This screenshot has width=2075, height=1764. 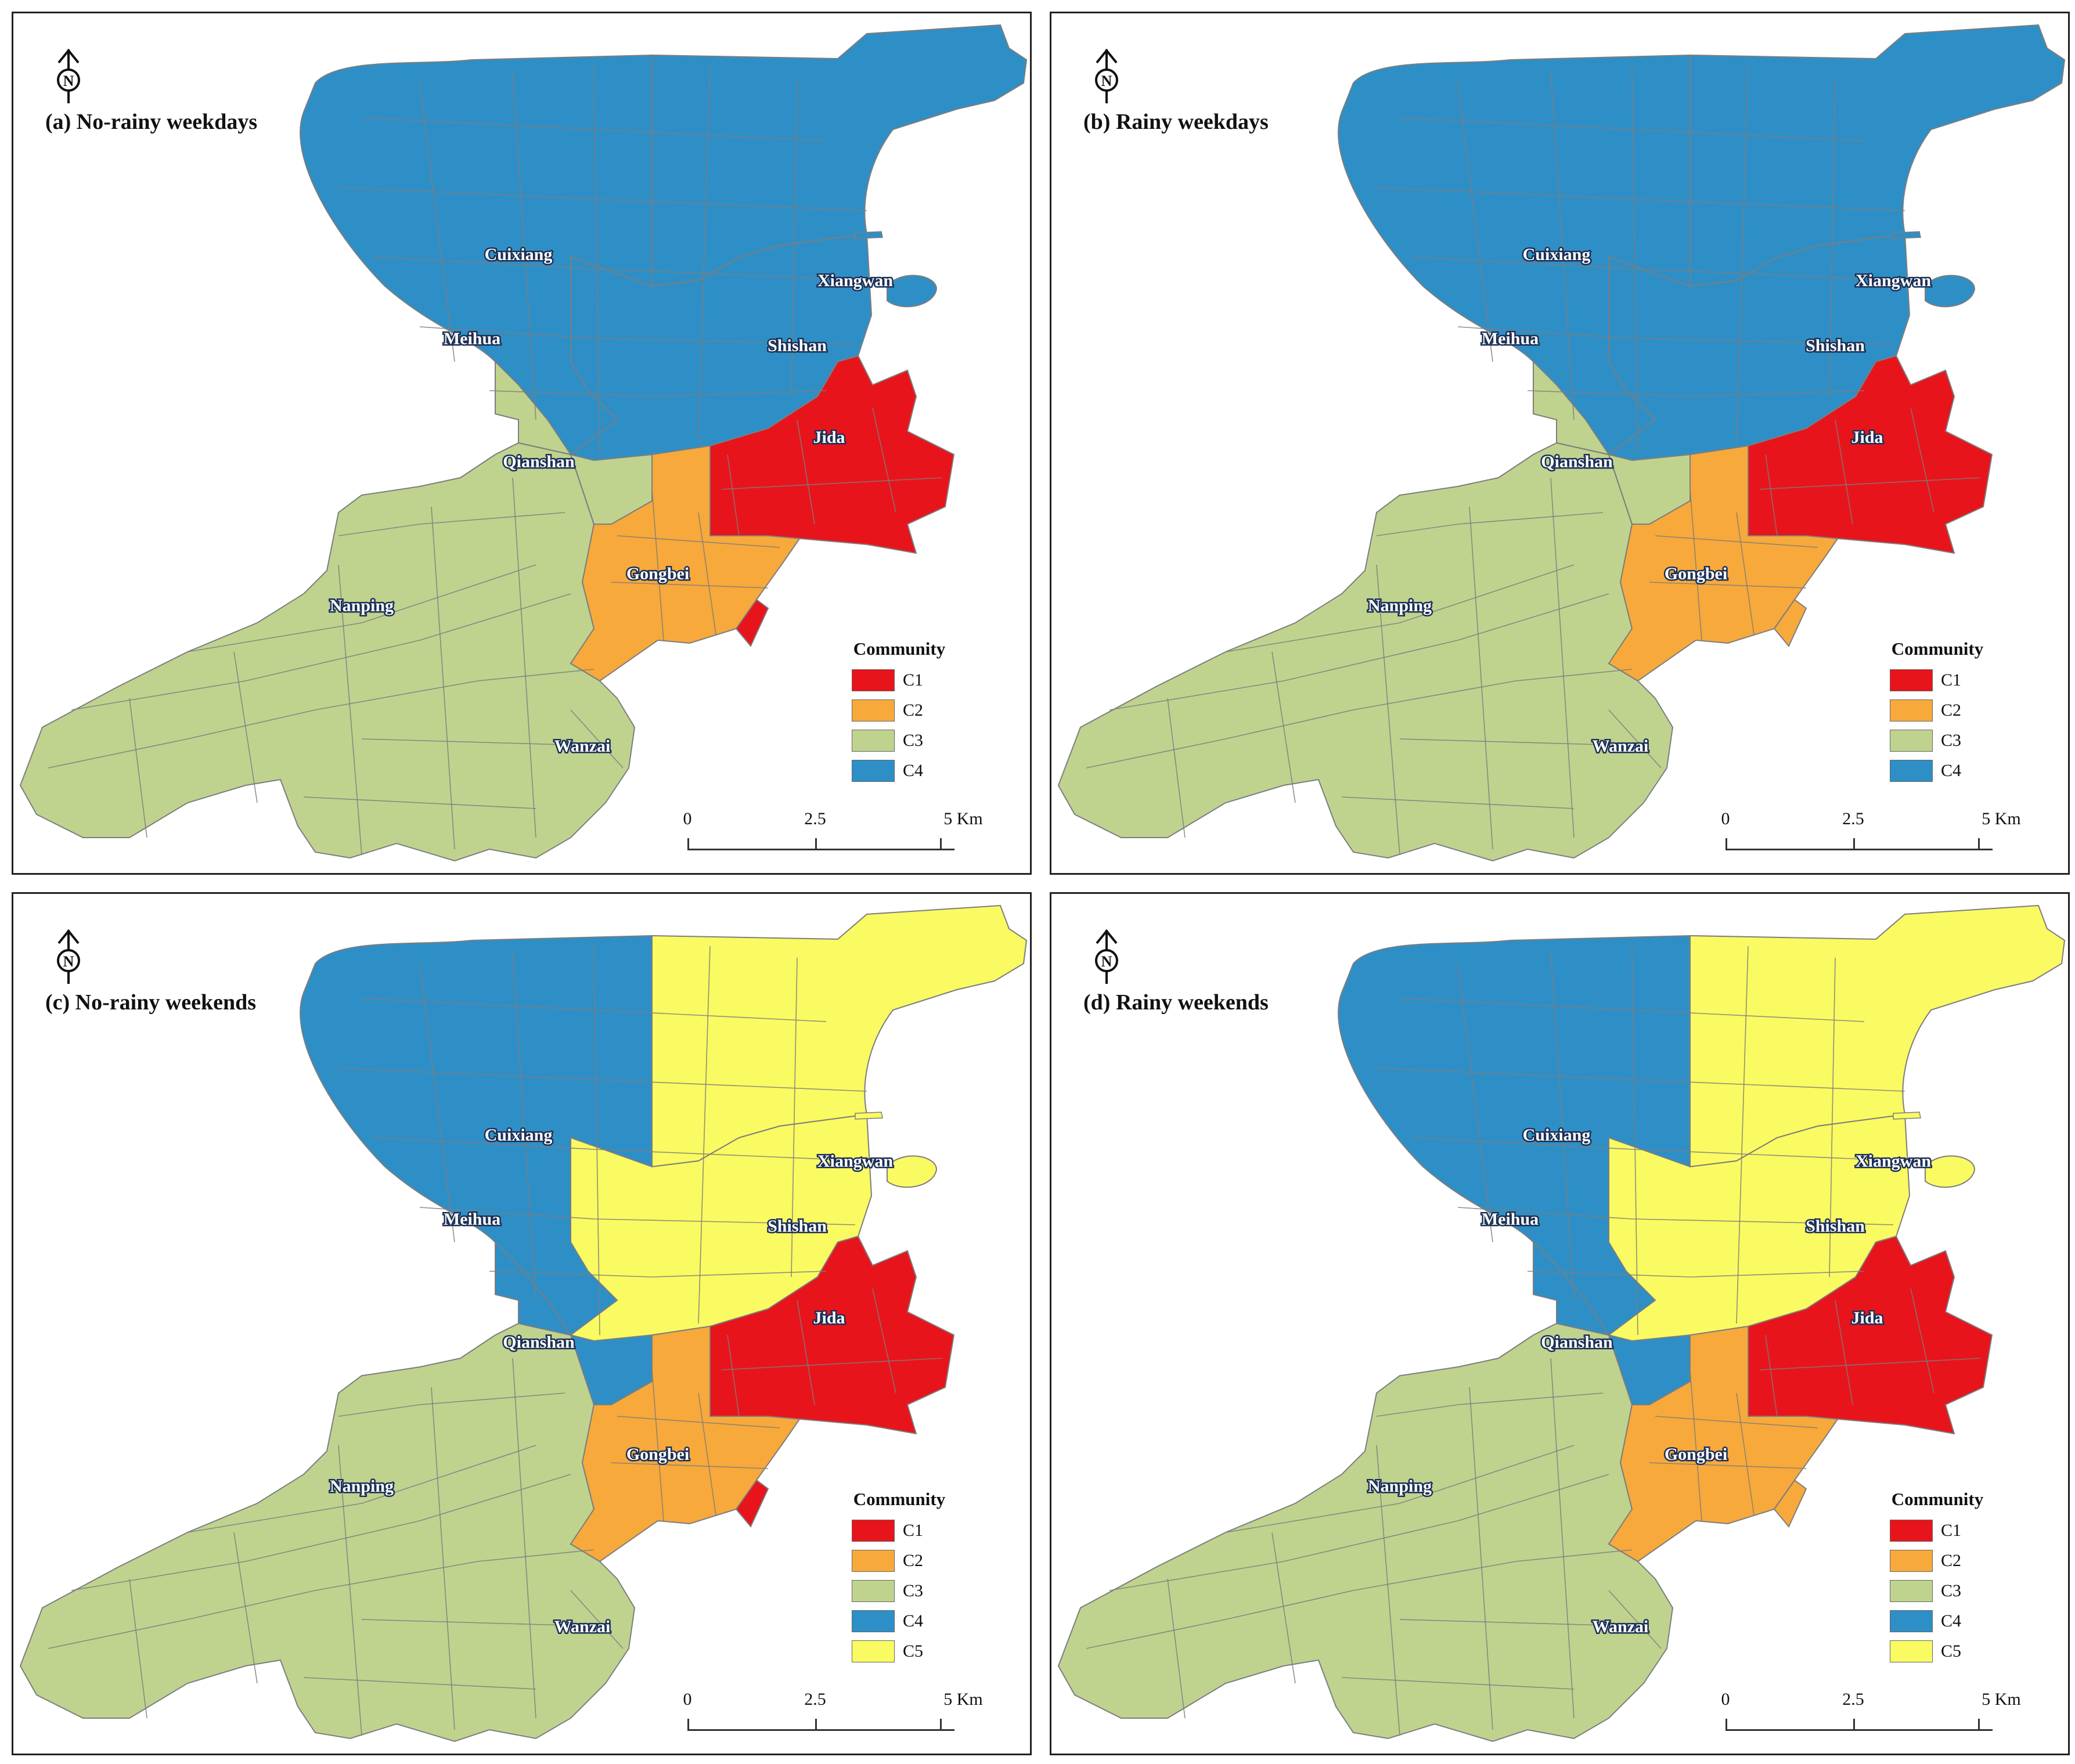 What do you see at coordinates (151, 1003) in the screenshot?
I see `panel-title: (c) No-rainy weekends` at bounding box center [151, 1003].